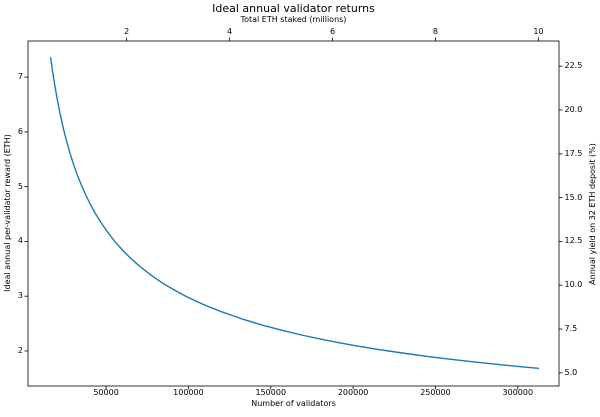 The width and height of the screenshot is (600, 417). What do you see at coordinates (7, 213) in the screenshot?
I see `left-axis-label: Ideal annual per-validator reward (ETH)` at bounding box center [7, 213].